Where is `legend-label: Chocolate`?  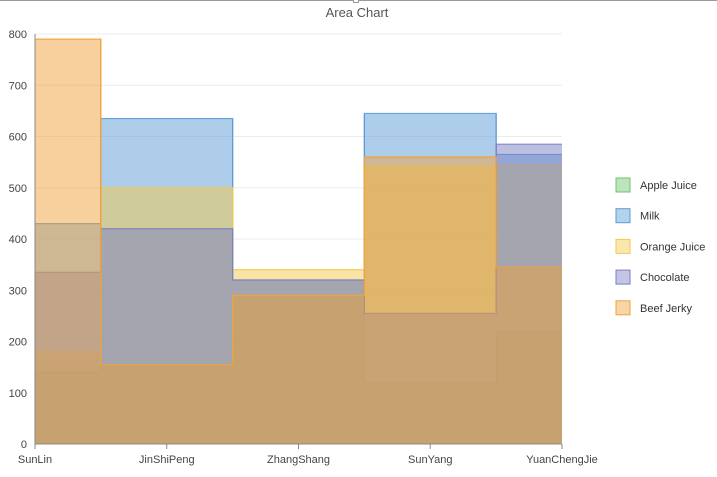 legend-label: Chocolate is located at coordinates (665, 278).